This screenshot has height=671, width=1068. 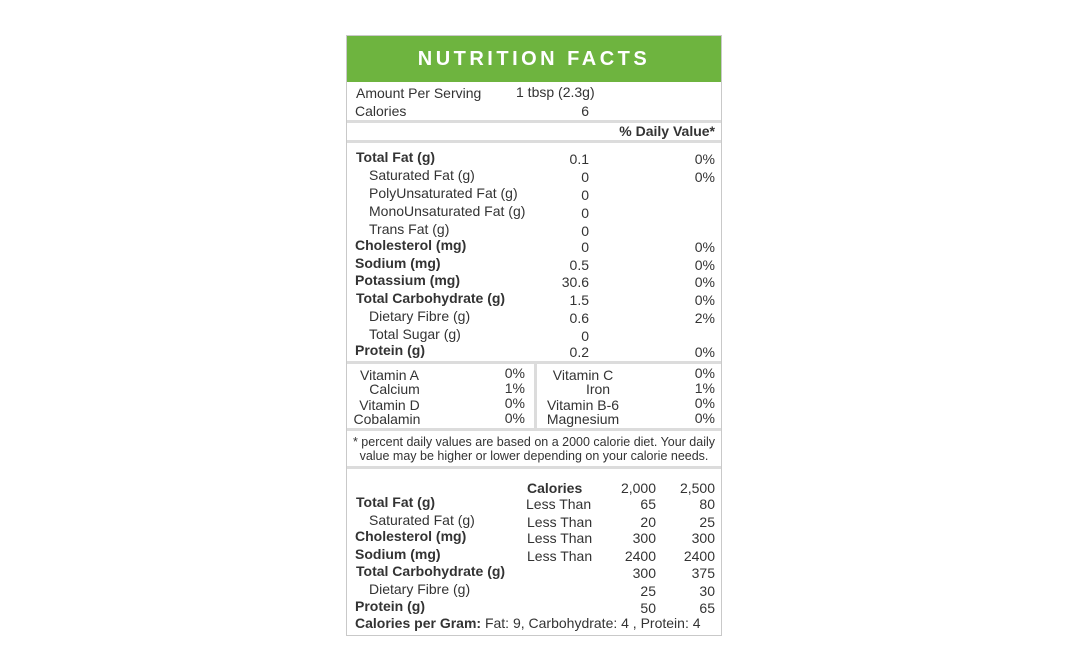 What do you see at coordinates (387, 419) in the screenshot?
I see `vitamin-label: Cobalamin` at bounding box center [387, 419].